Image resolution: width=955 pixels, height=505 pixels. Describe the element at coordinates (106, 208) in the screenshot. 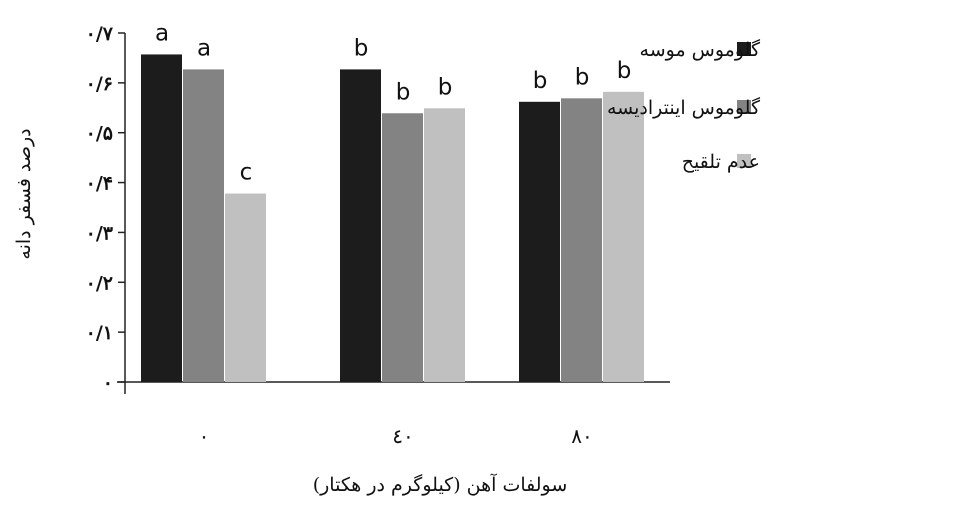

I see `y-axis: ۰ ۰/۱ ۰/۲ ۰/۳ ۰/۴ ۰/۵ ۰/۶ ۰/۷` at that location.